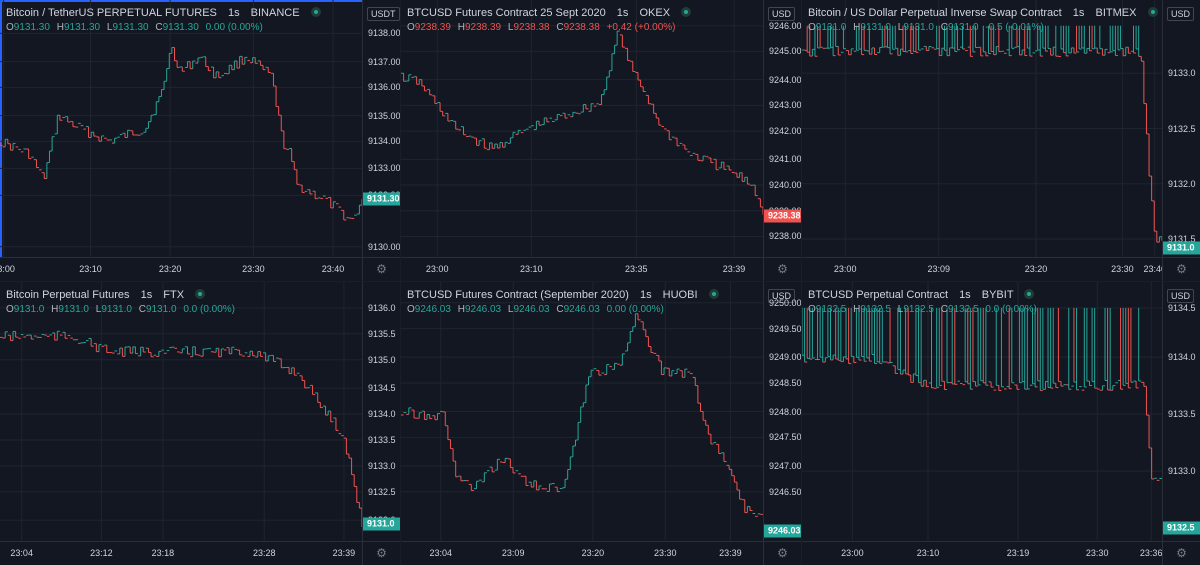  I want to click on price-tick-label: 9248.50, so click(785, 383).